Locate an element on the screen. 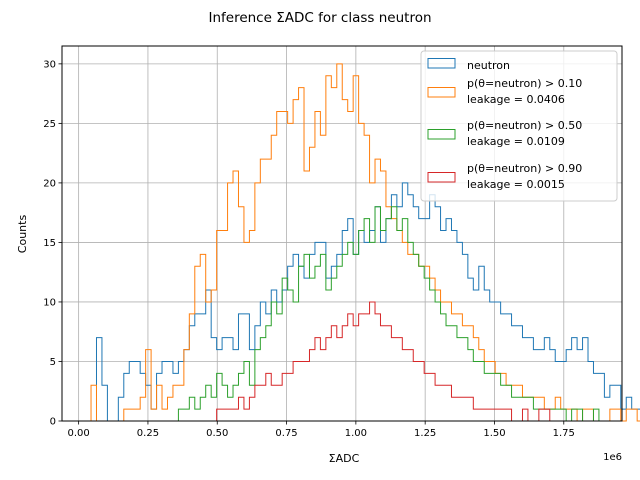 The width and height of the screenshot is (640, 480). y-tick-label: 0 is located at coordinates (53, 422).